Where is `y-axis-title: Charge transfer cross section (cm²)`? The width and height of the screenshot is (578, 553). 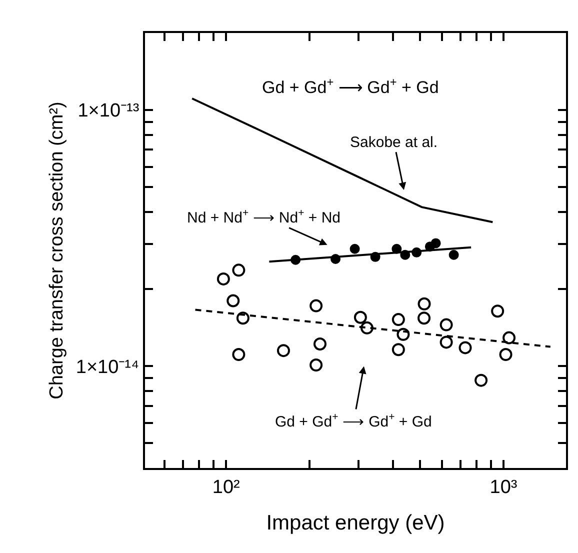
y-axis-title: Charge transfer cross section (cm²) is located at coordinates (57, 251).